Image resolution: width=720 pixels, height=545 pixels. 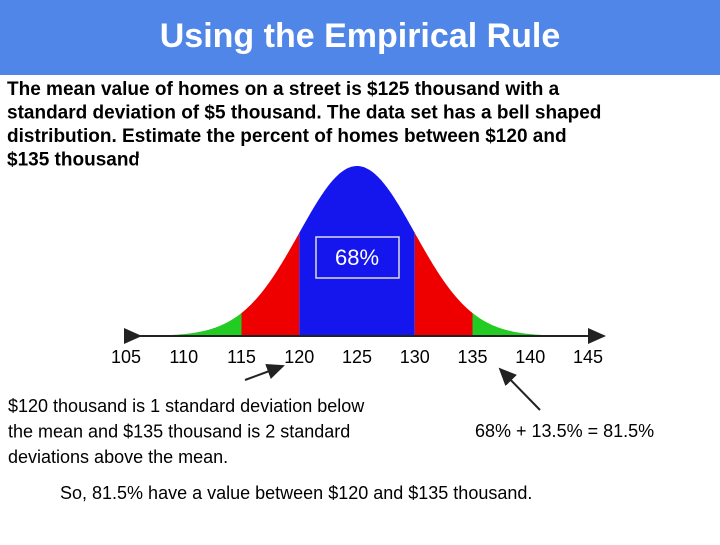 I want to click on axis-label: 135, so click(x=472, y=357).